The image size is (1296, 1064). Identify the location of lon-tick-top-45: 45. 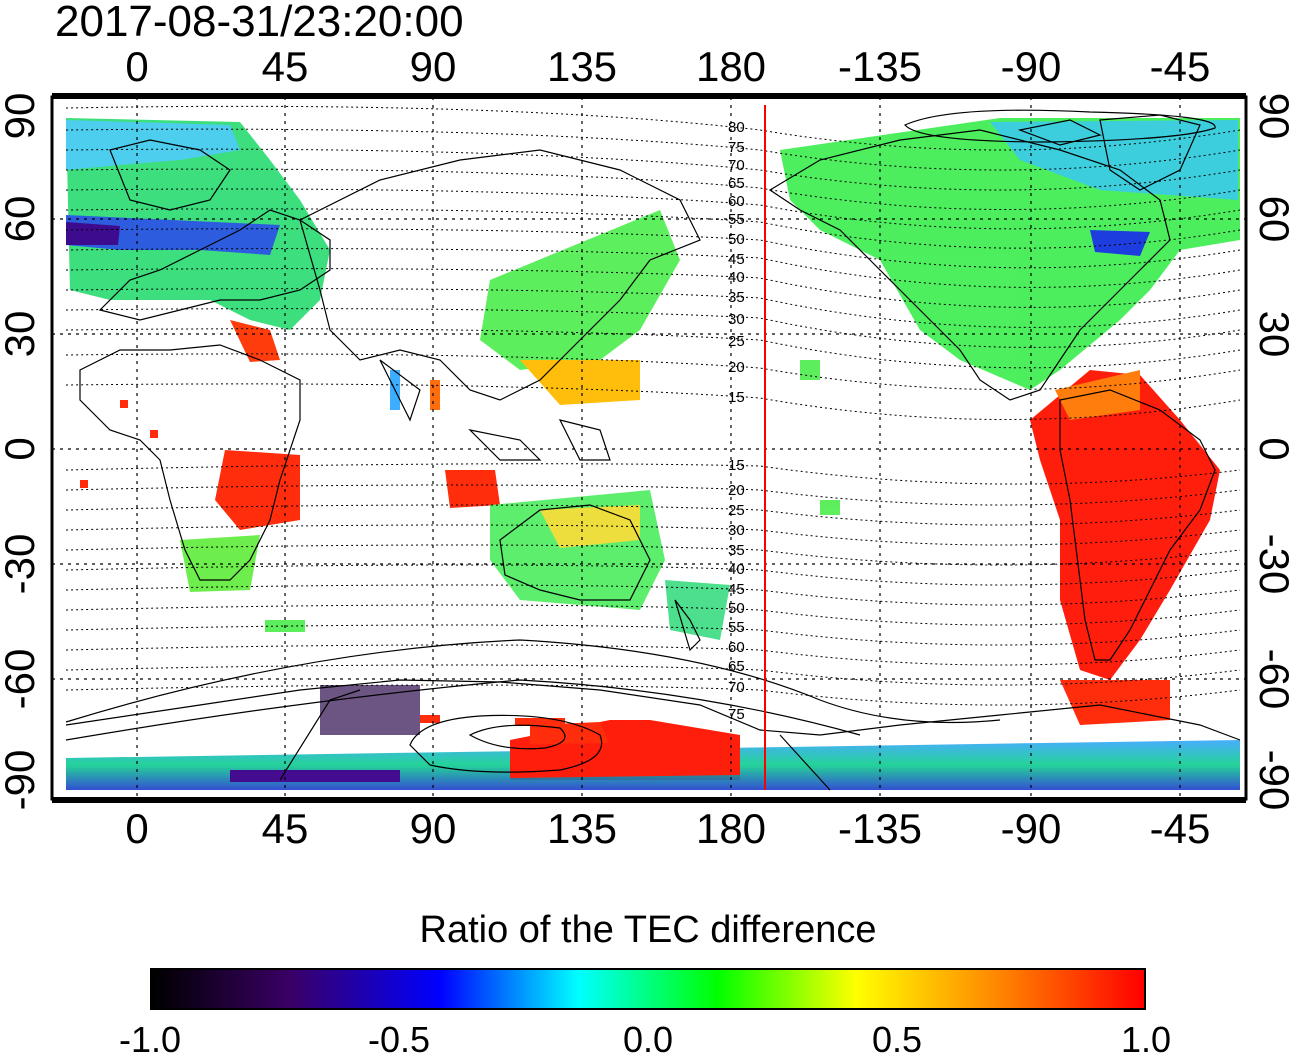
(285, 66).